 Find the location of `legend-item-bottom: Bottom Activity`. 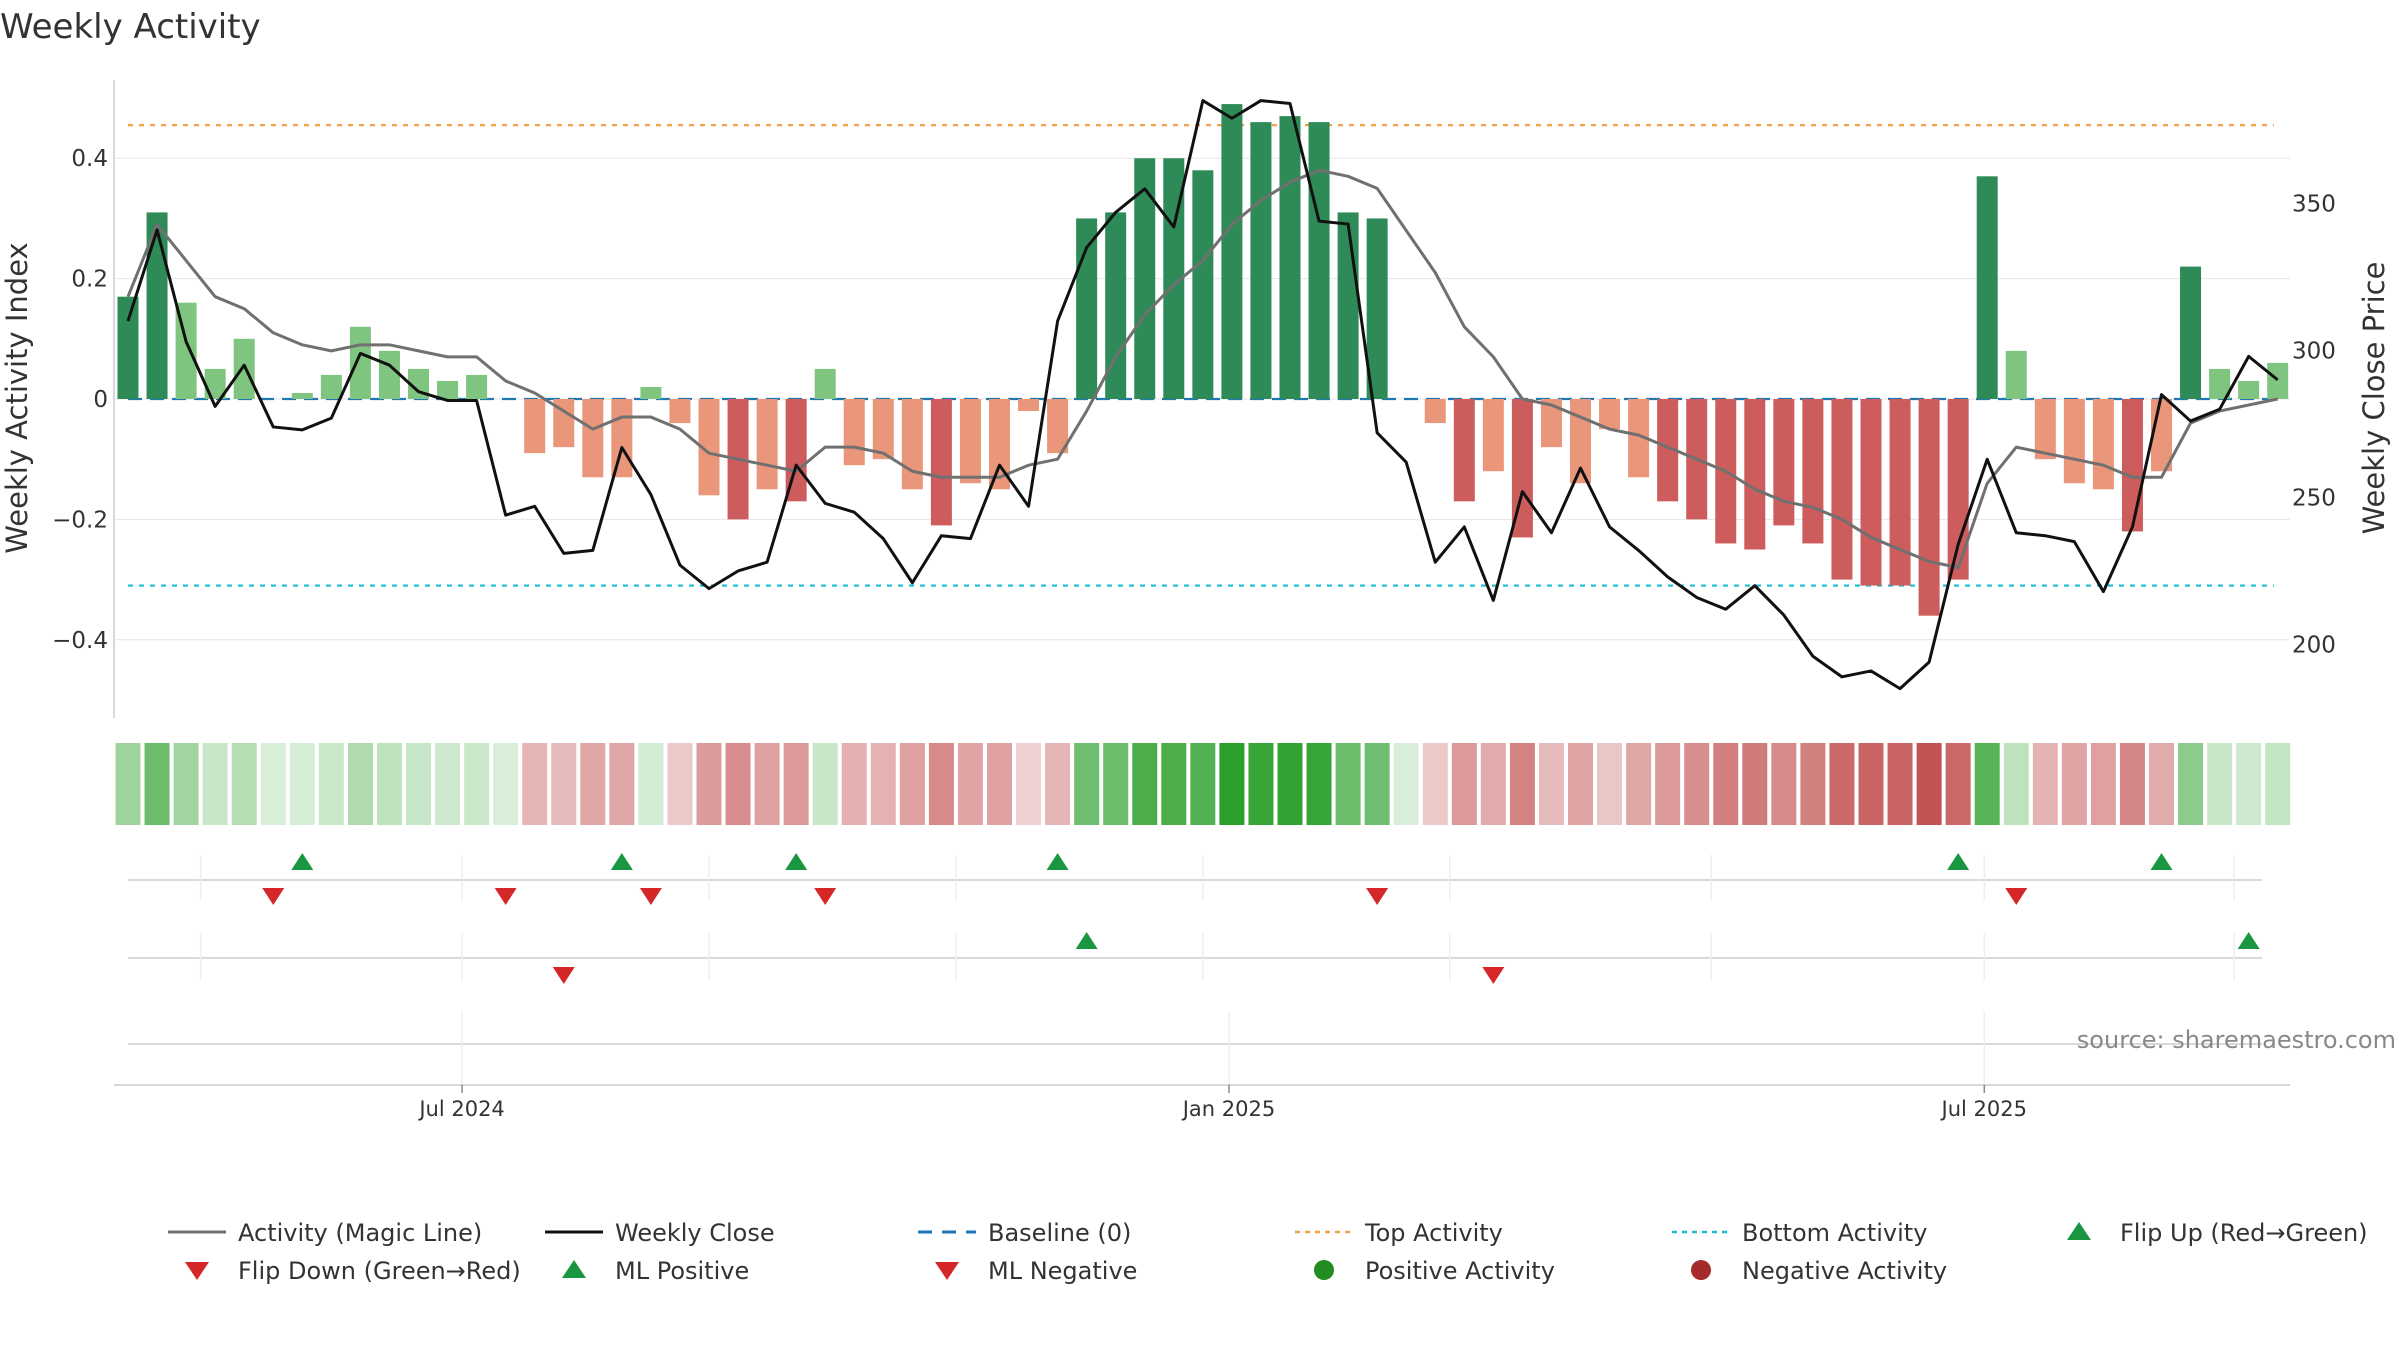

legend-item-bottom: Bottom Activity is located at coordinates (1799, 1233).